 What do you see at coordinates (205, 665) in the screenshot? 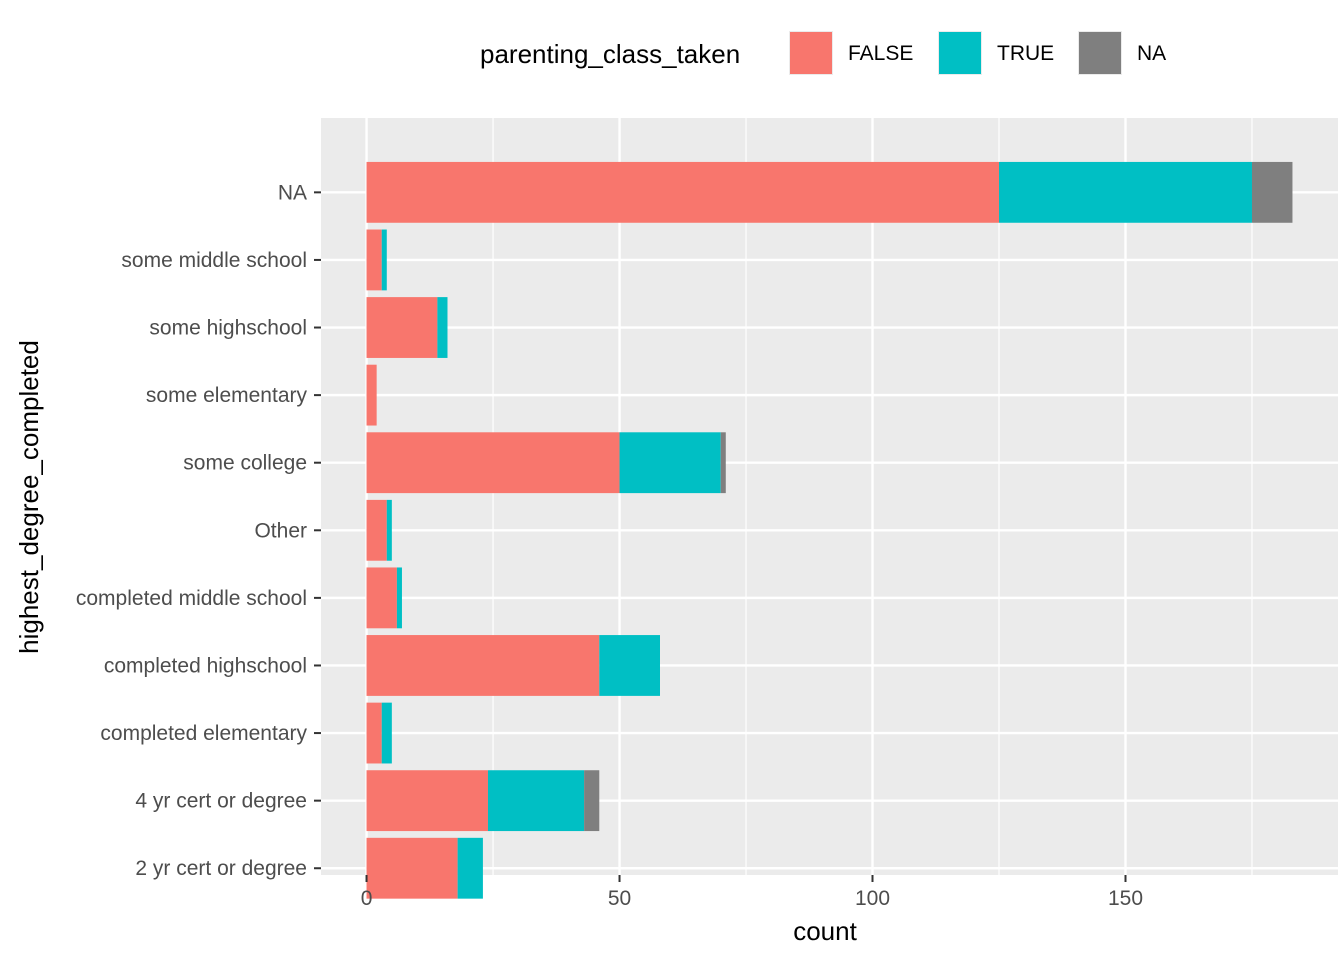
I see `y-tick-label: completed highschool` at bounding box center [205, 665].